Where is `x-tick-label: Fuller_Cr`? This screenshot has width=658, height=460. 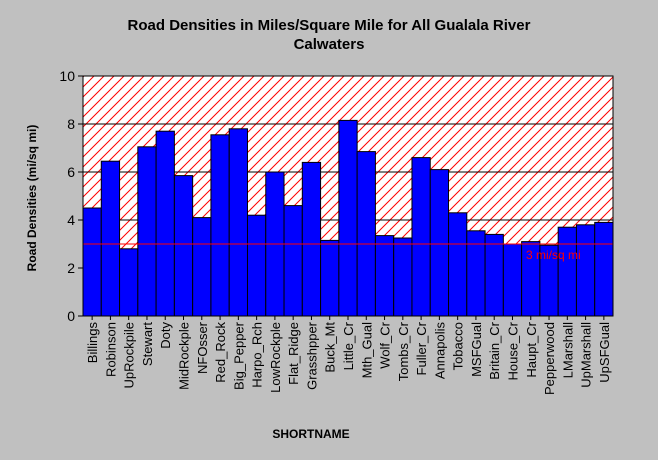
x-tick-label: Fuller_Cr is located at coordinates (421, 348).